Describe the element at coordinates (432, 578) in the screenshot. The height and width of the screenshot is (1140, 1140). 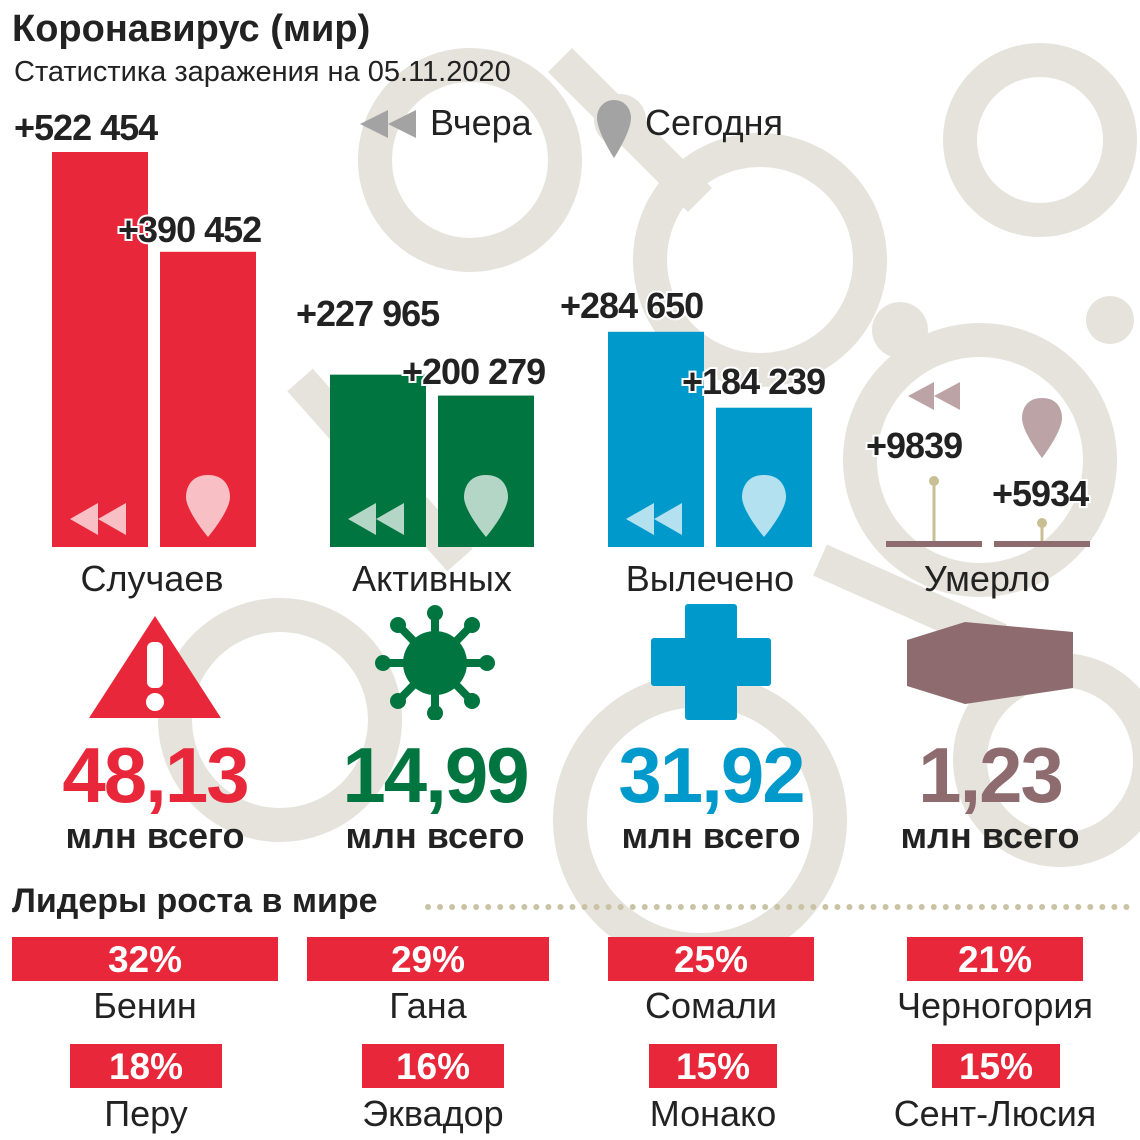
I see `category-label-active: Активных` at that location.